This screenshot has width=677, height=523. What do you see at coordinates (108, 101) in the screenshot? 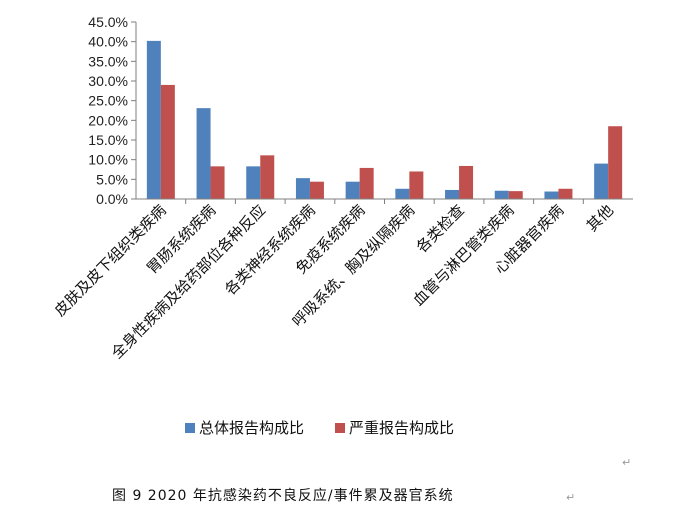
I see `y-tick-label: 25.0%` at bounding box center [108, 101].